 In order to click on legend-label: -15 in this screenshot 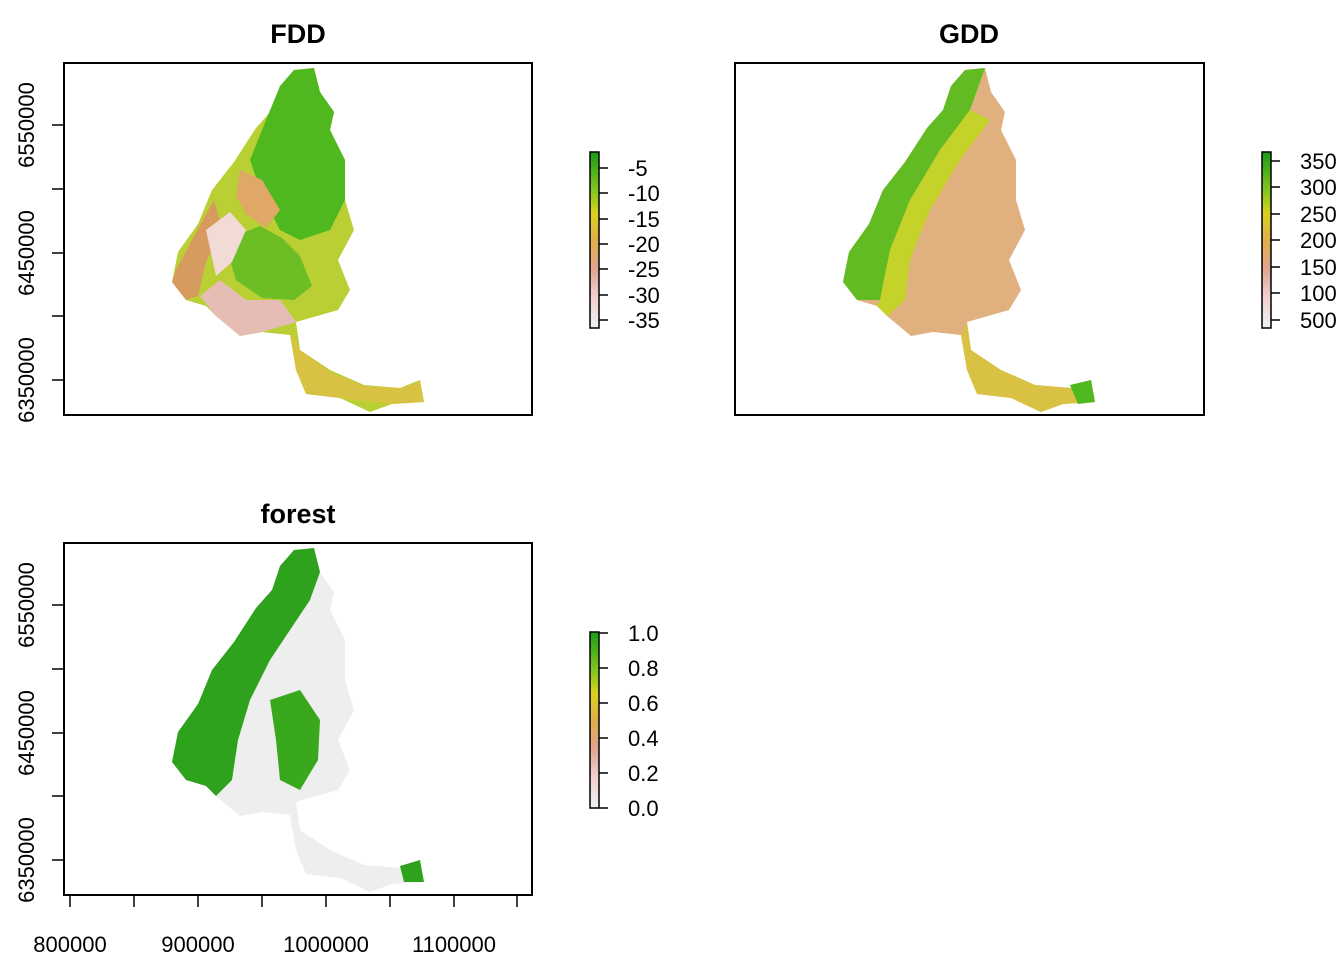, I will do `click(644, 219)`.